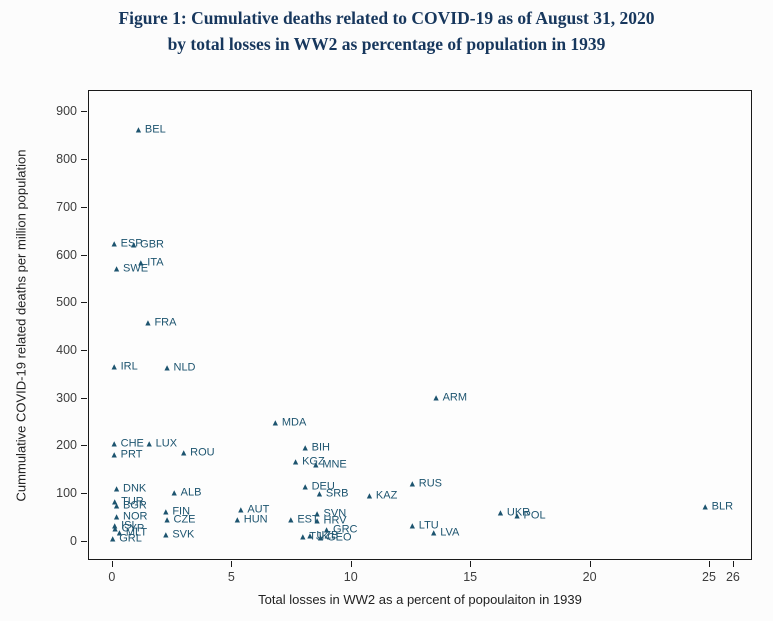 This screenshot has height=621, width=773. I want to click on data-point-svk: ▲ SVK, so click(178, 534).